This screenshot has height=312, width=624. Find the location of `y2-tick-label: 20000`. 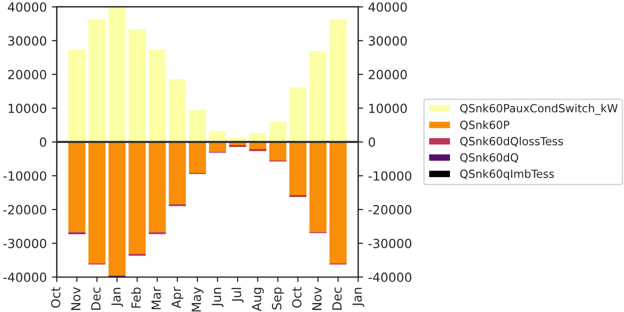

y2-tick-label: 20000 is located at coordinates (387, 75).